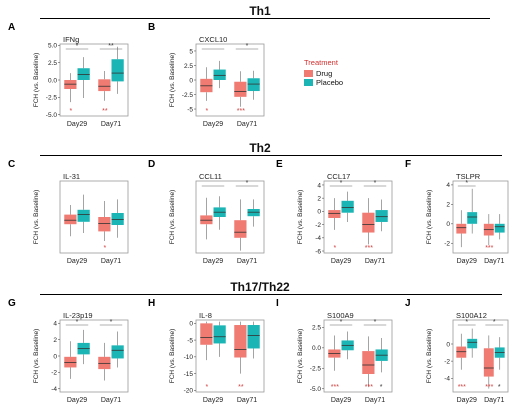  What do you see at coordinates (260, 11) in the screenshot?
I see `section-title-th1: Th1` at bounding box center [260, 11].